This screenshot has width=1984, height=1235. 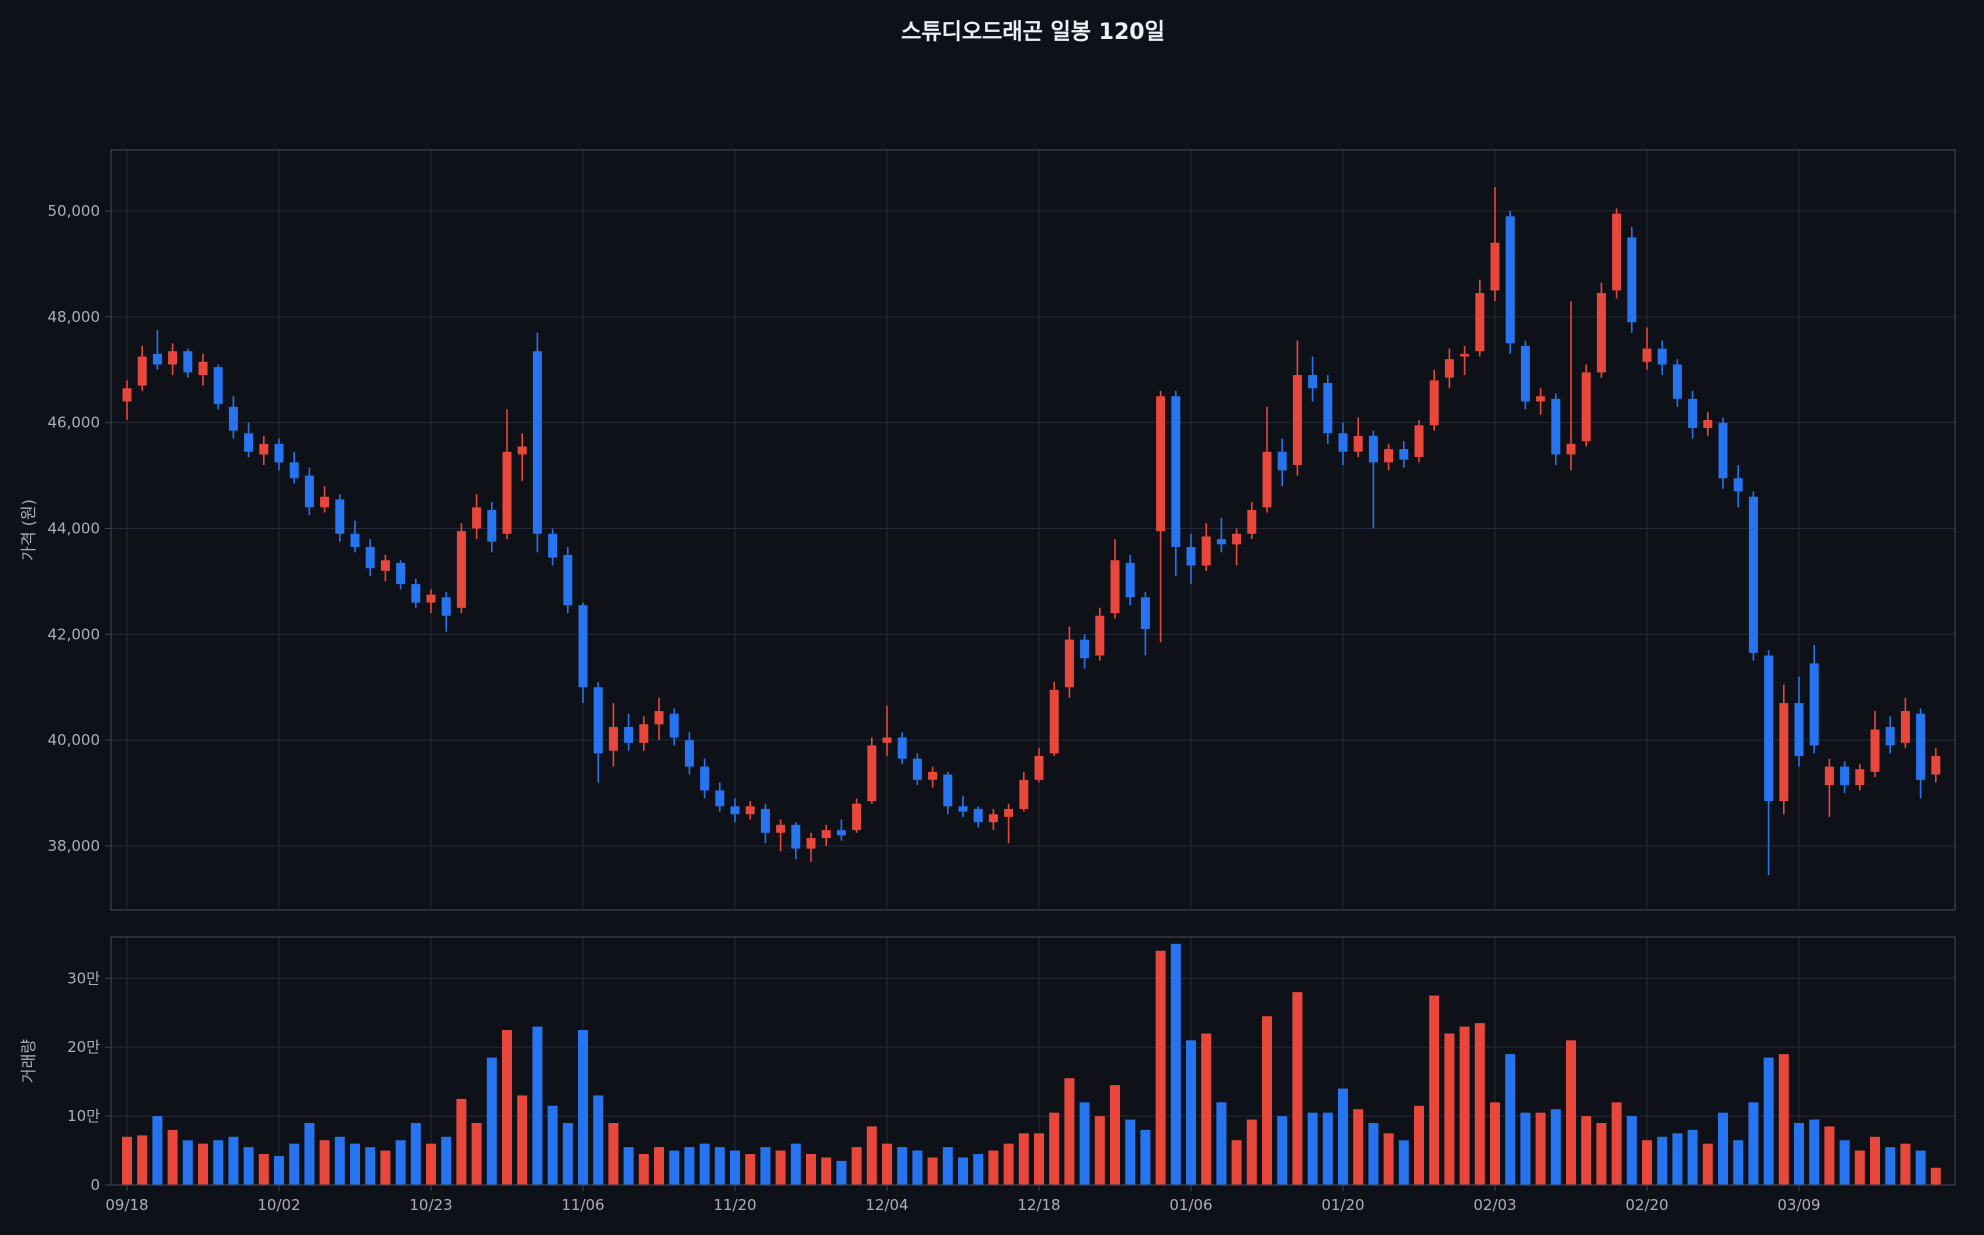 What do you see at coordinates (734, 1205) in the screenshot?
I see `x-tick-label: 11/20` at bounding box center [734, 1205].